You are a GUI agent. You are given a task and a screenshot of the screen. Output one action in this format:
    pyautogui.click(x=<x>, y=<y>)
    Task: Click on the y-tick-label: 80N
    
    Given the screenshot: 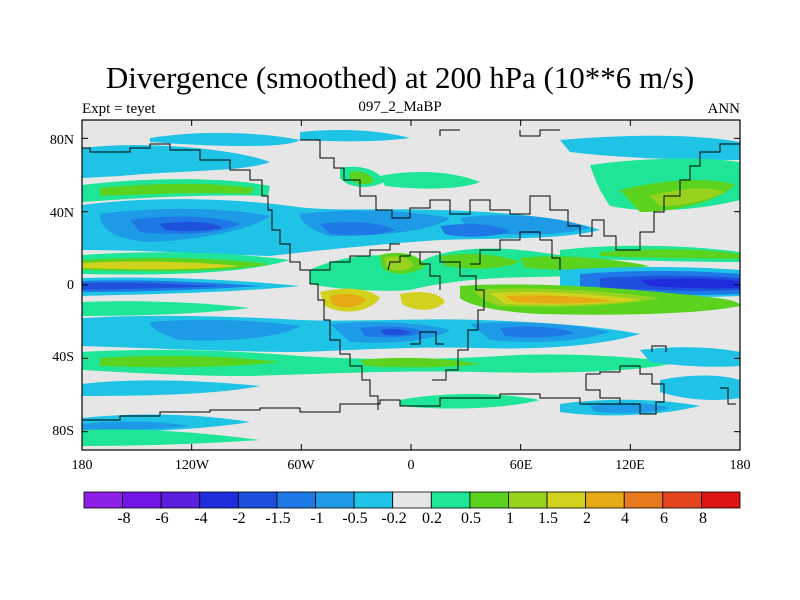 What is the action you would take?
    pyautogui.click(x=61, y=140)
    